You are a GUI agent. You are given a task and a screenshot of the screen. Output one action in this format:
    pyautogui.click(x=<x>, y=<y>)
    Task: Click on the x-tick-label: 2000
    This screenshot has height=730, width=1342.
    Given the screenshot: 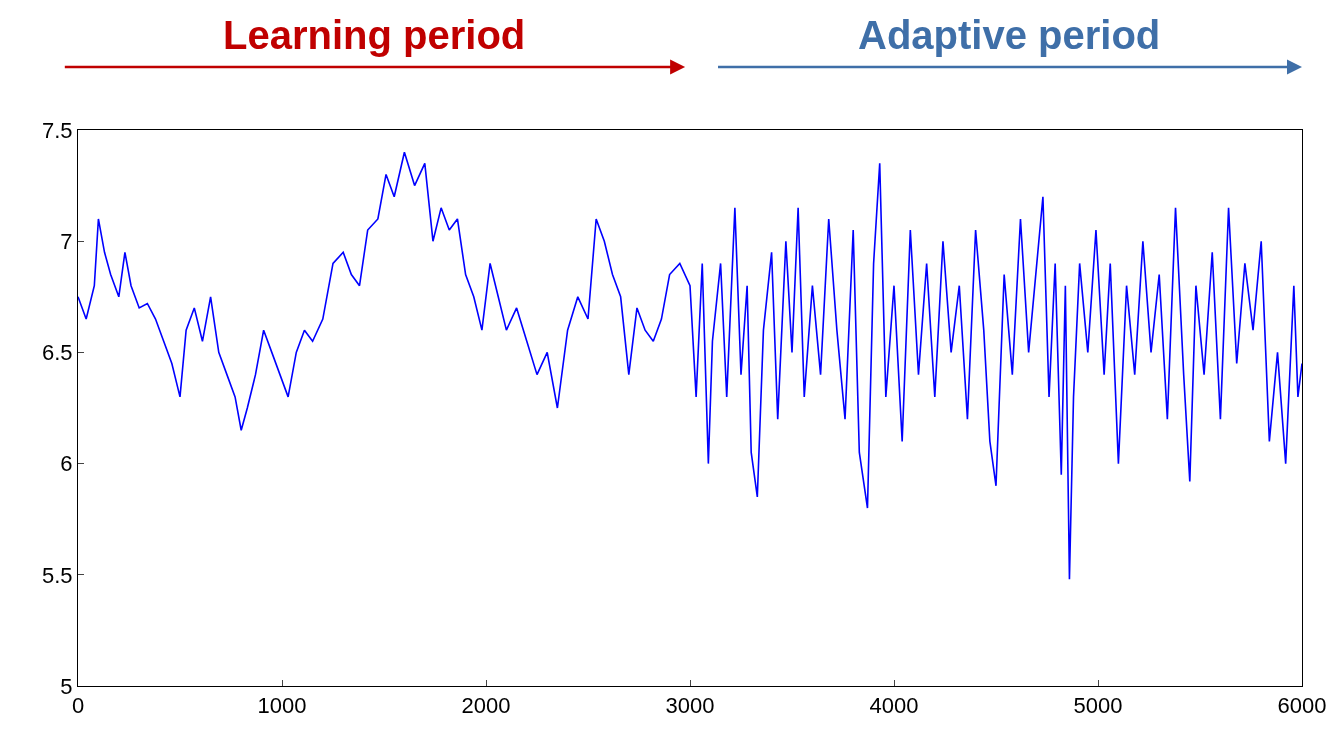 What is the action you would take?
    pyautogui.click(x=486, y=706)
    